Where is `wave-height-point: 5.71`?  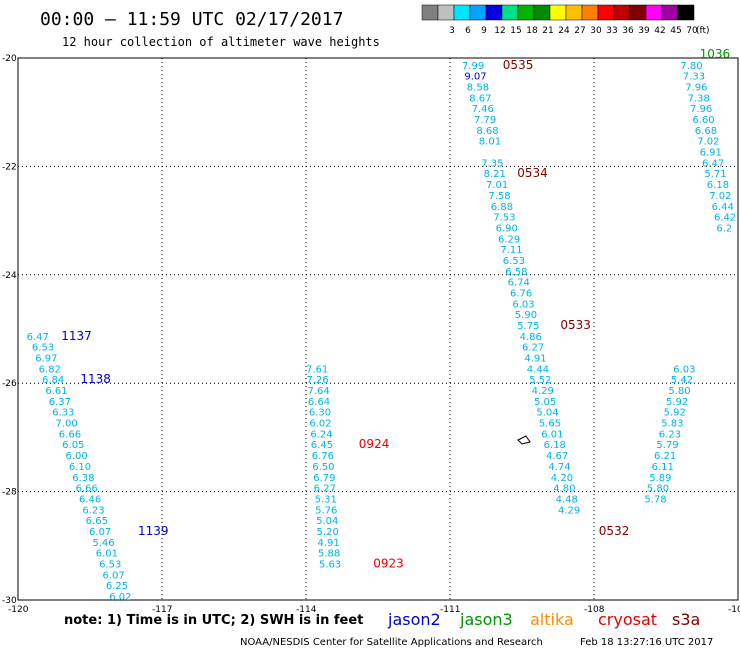
wave-height-point: 5.71 is located at coordinates (715, 174).